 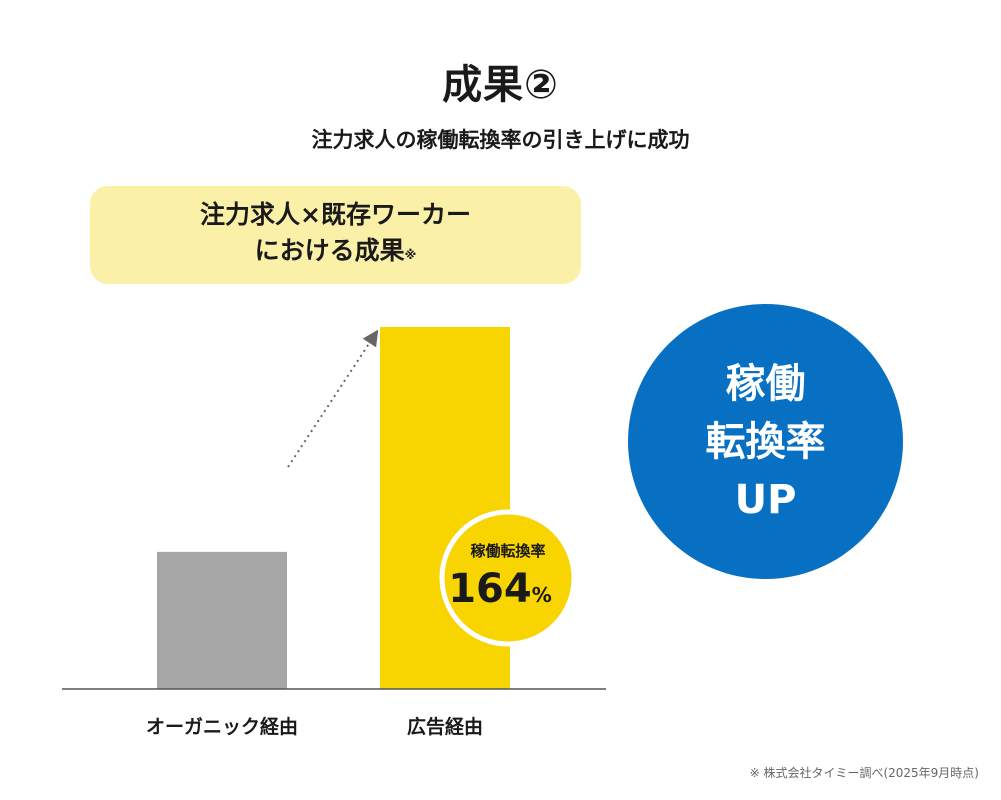 I want to click on rate-badge-label: 稼働転換率, so click(x=507, y=551).